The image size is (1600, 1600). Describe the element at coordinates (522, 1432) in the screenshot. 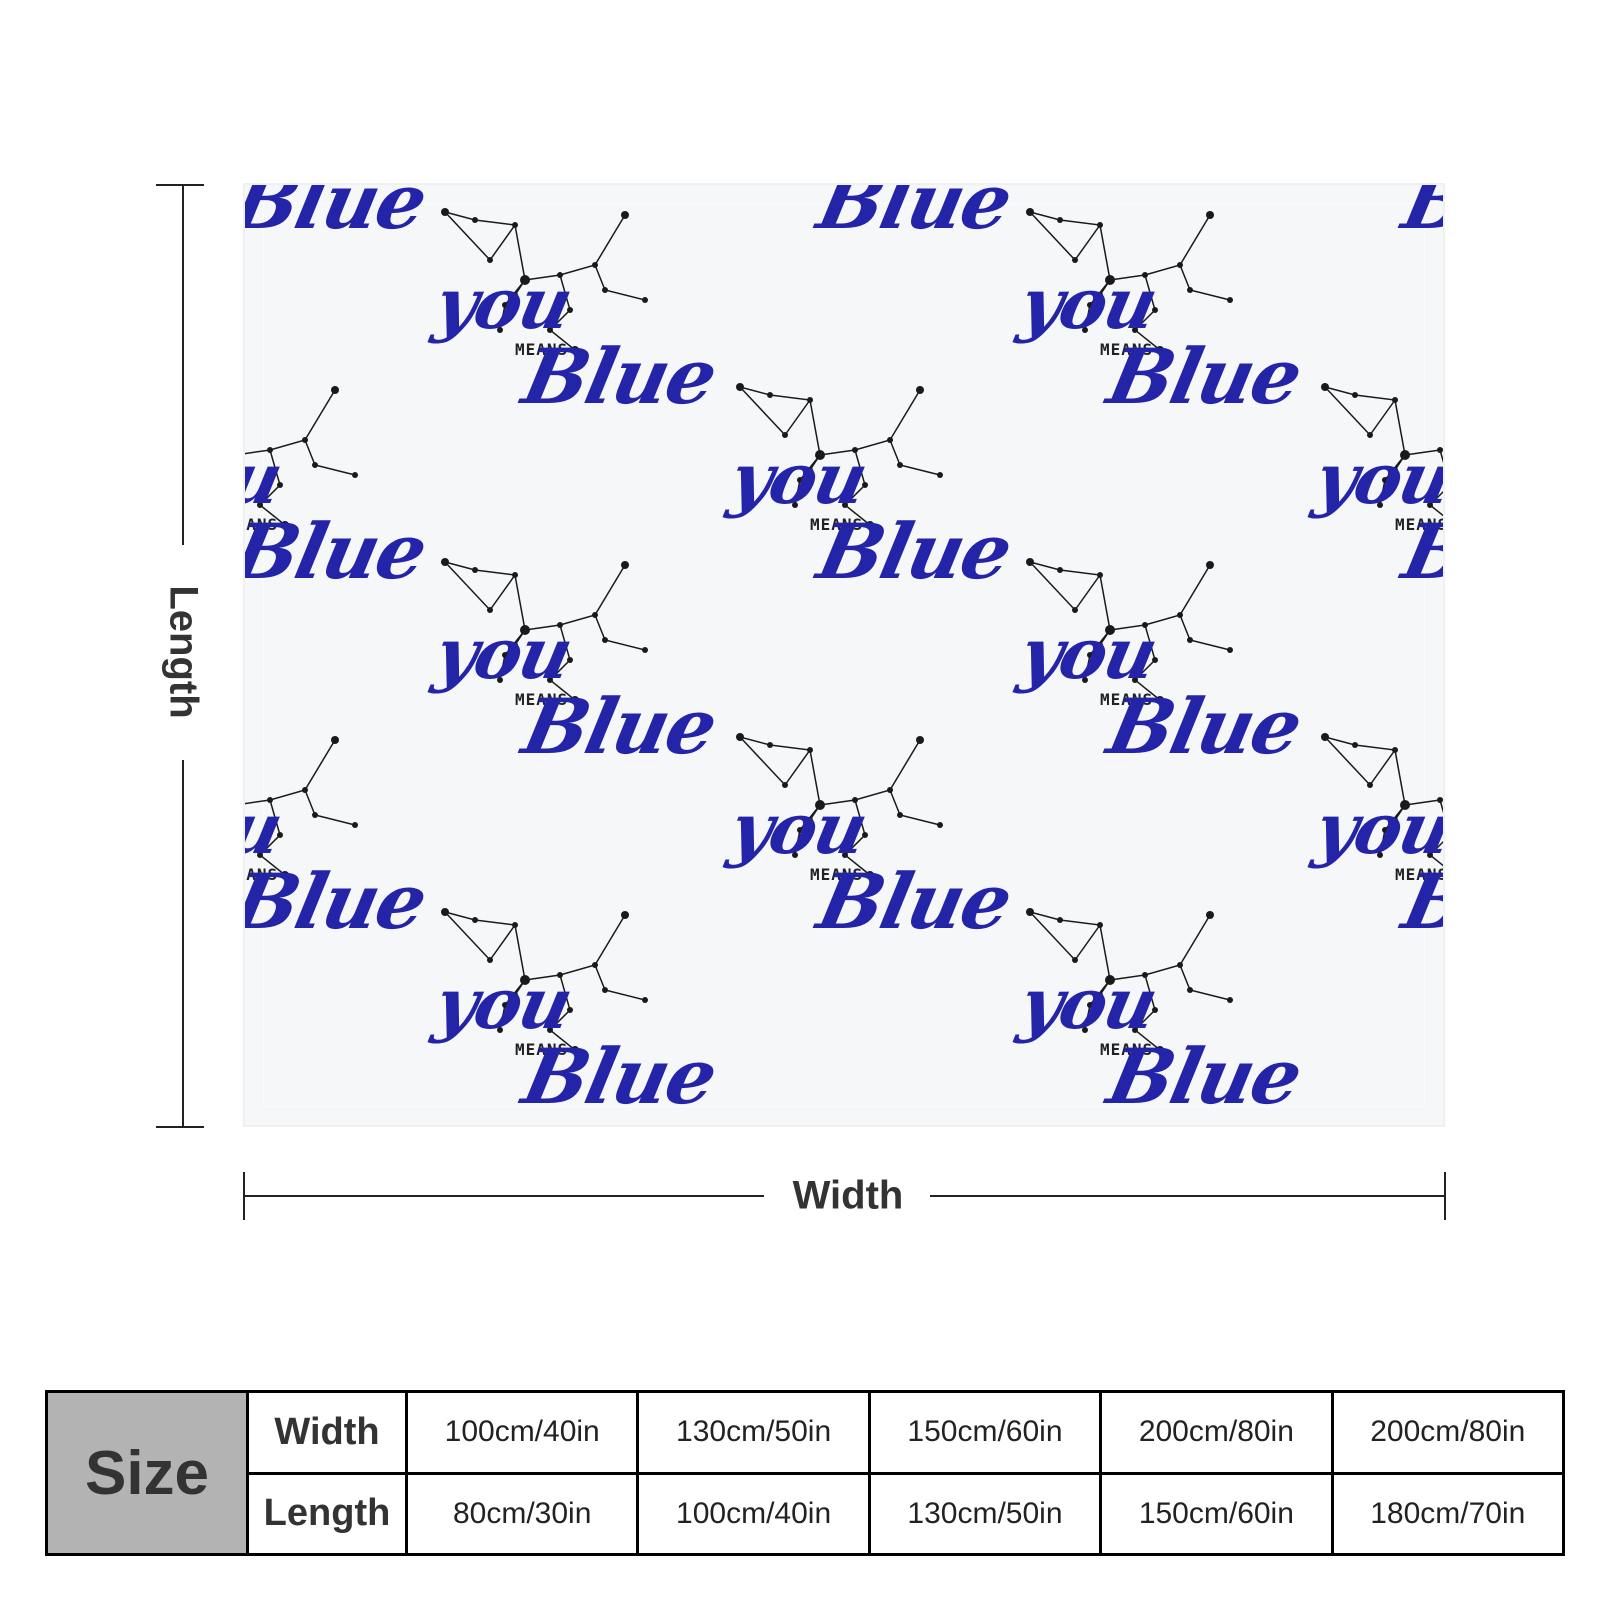

I see `width-cell: 100cm/40in` at that location.